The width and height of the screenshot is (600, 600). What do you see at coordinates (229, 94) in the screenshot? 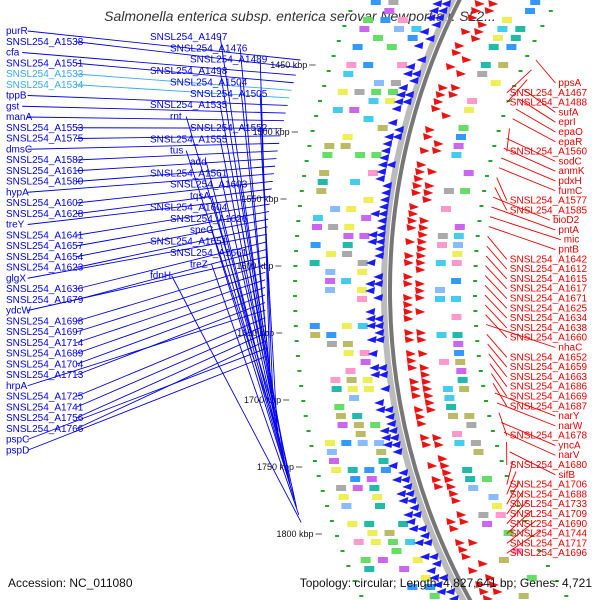
I see `left-gene-label: SNSL254_A1505` at bounding box center [229, 94].